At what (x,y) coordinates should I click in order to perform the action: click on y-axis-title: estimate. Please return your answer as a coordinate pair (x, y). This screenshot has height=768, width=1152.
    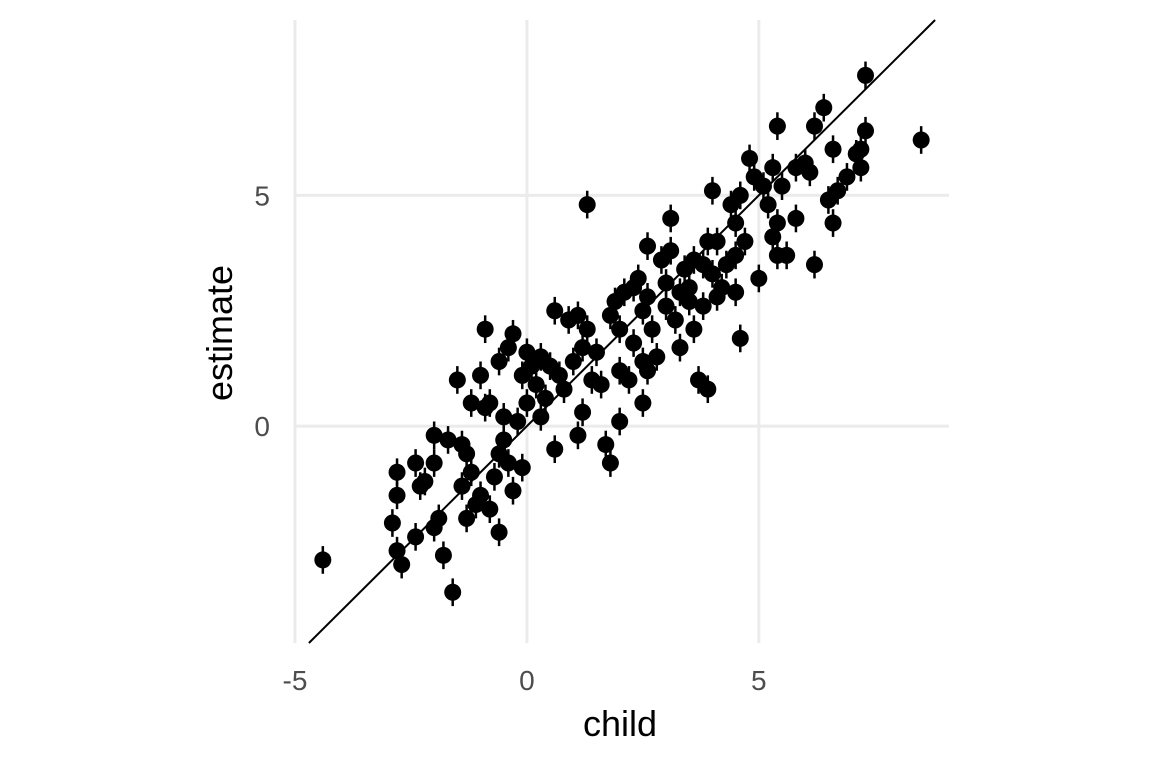
    Looking at the image, I should click on (219, 333).